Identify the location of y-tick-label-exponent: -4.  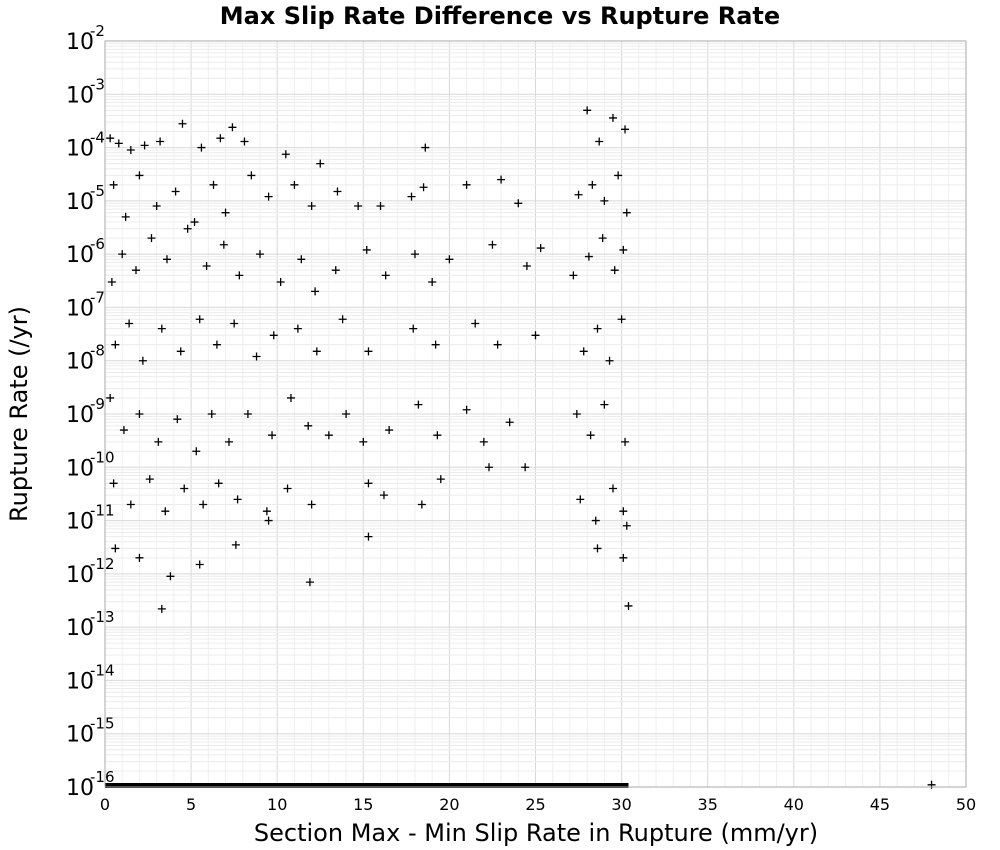
(97, 138).